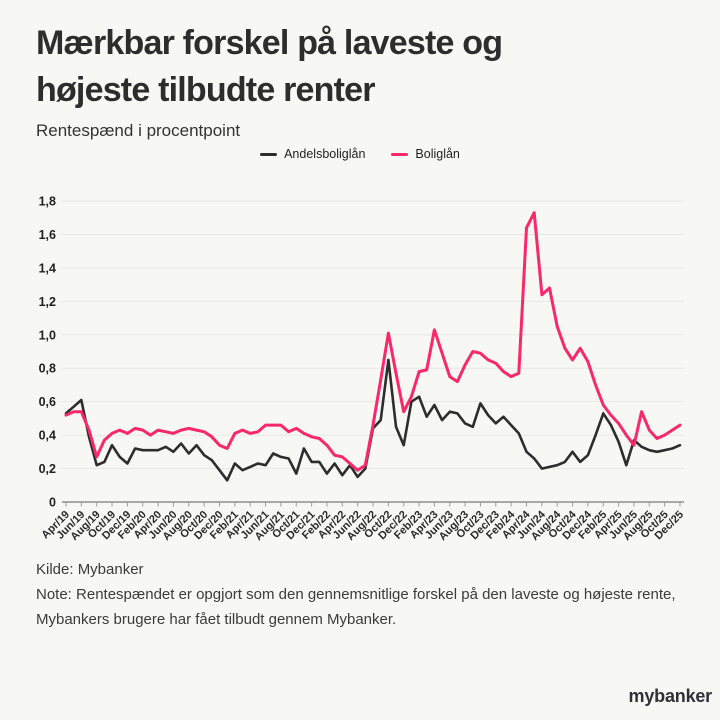  What do you see at coordinates (90, 569) in the screenshot?
I see `source-text: Kilde: Mybanker` at bounding box center [90, 569].